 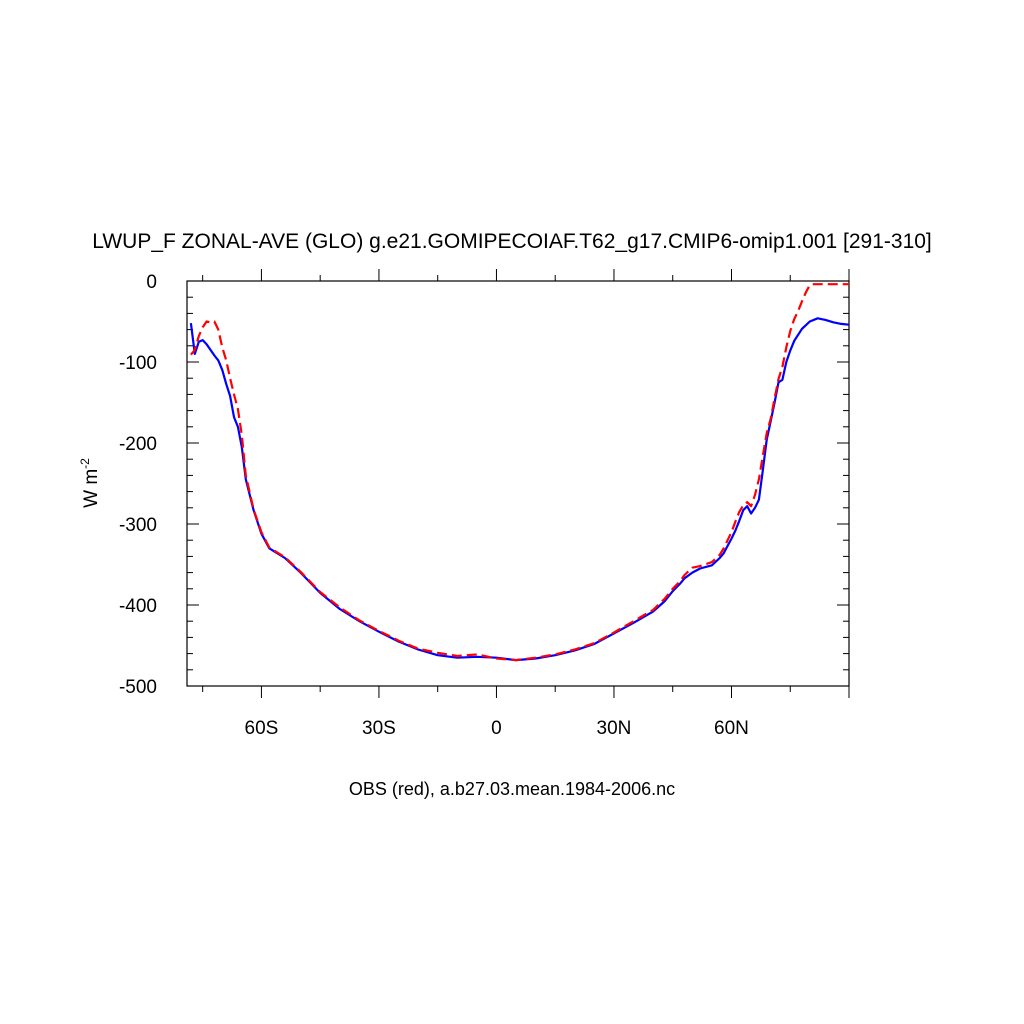 What do you see at coordinates (512, 789) in the screenshot?
I see `x-axis-label: OBS (red), a.b27.03.mean.1984-2006.nc` at bounding box center [512, 789].